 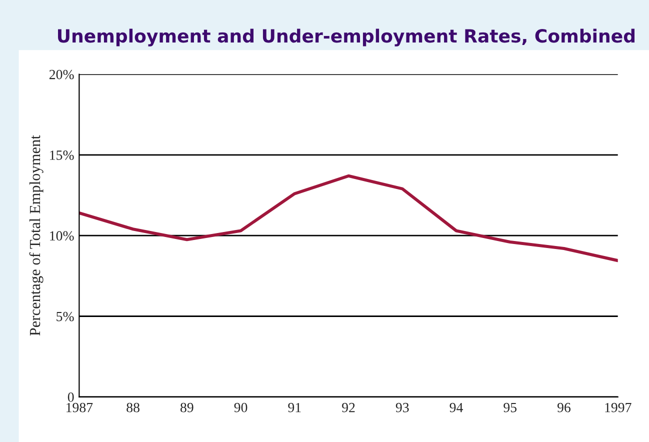 I want to click on y-tick-label: 10%, so click(x=62, y=236).